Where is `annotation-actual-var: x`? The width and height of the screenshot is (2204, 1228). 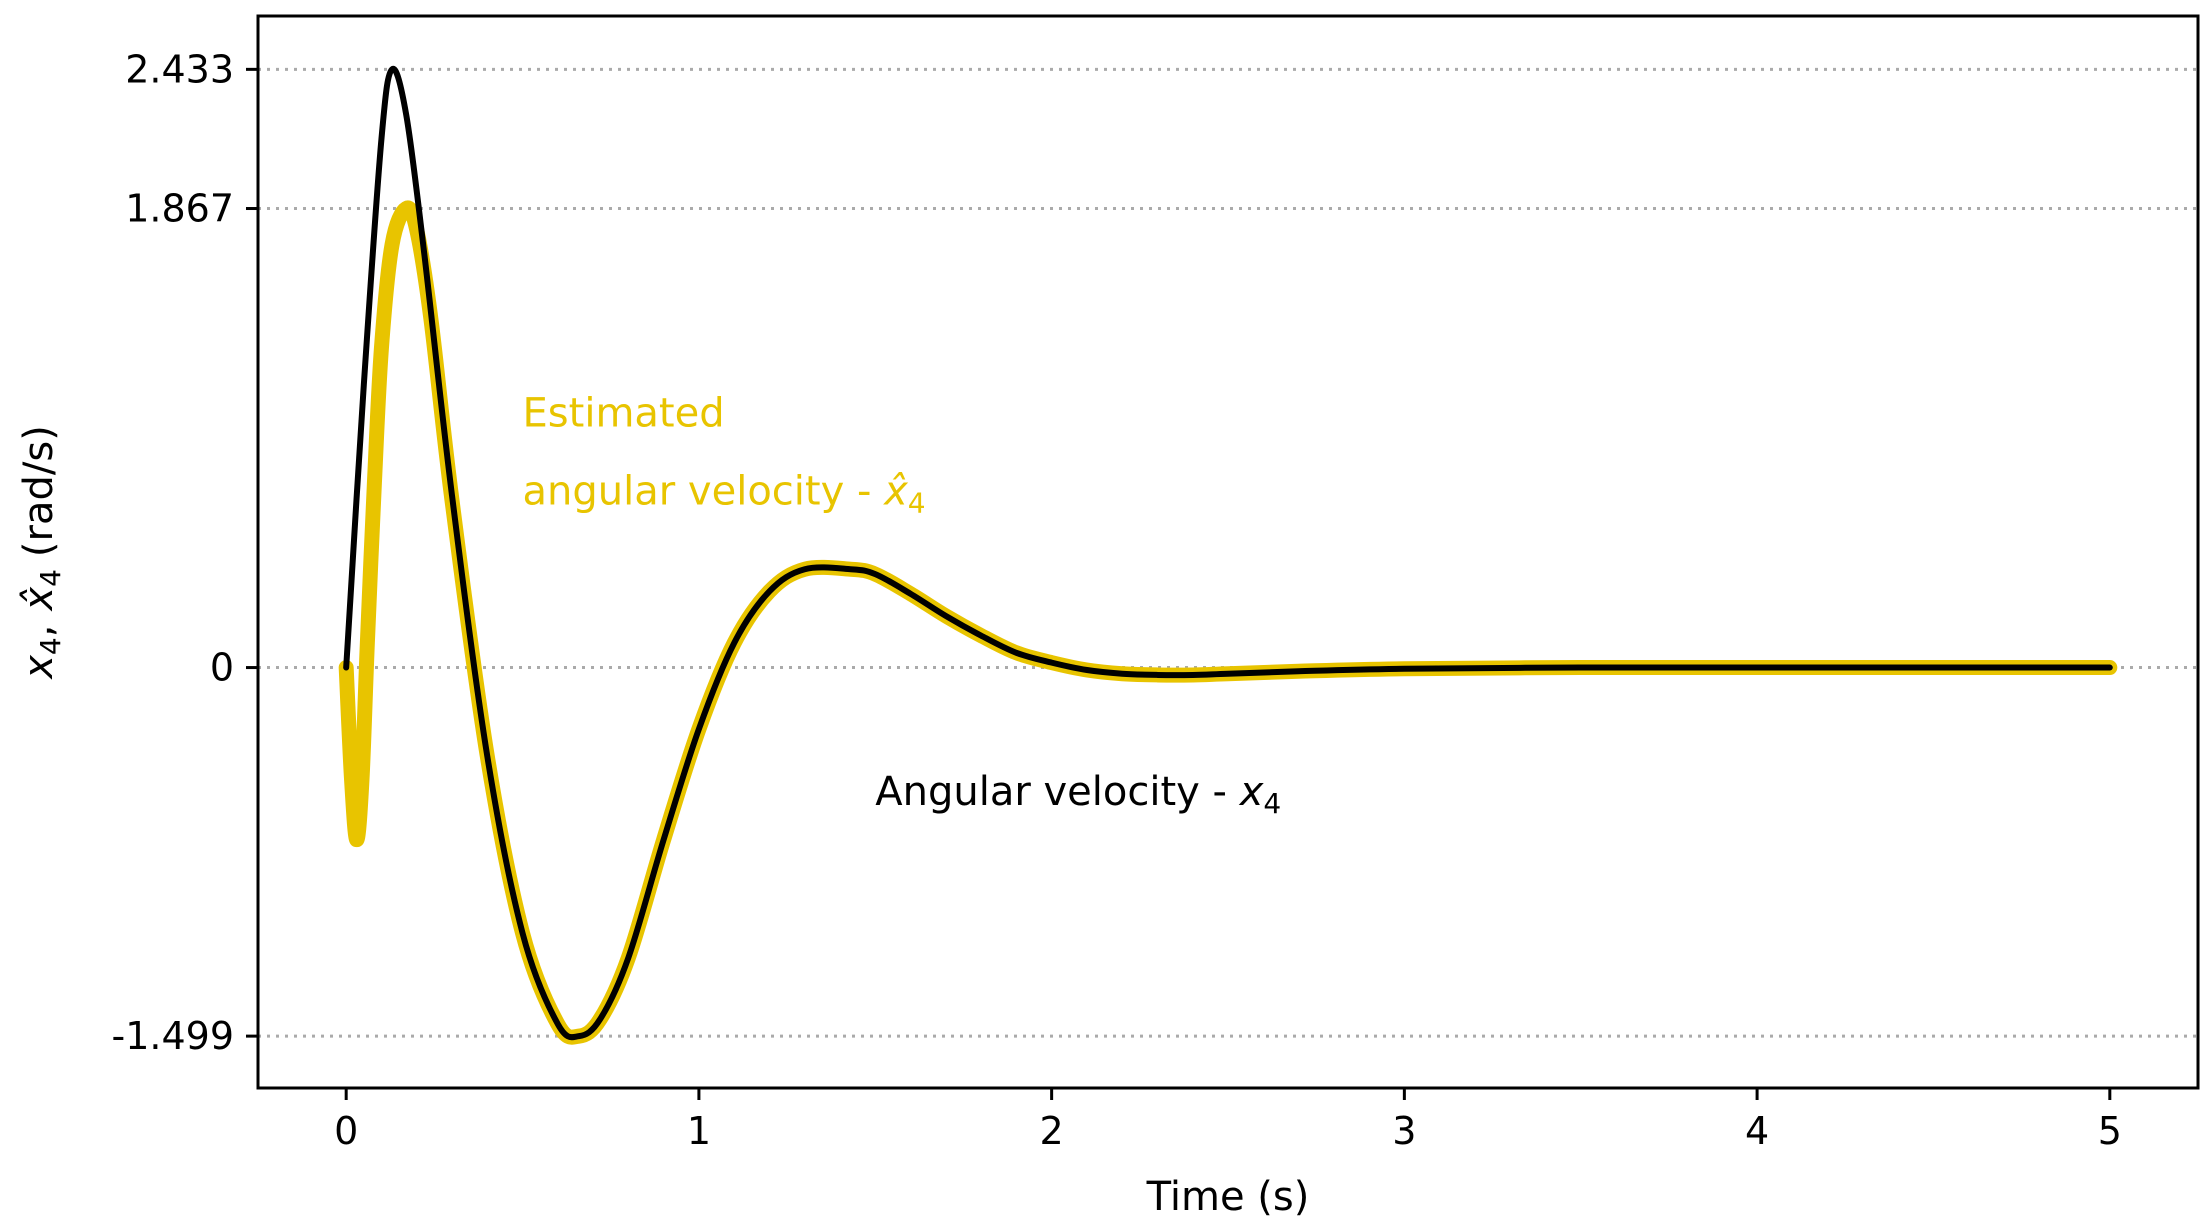
annotation-actual-var: x is located at coordinates (1251, 792).